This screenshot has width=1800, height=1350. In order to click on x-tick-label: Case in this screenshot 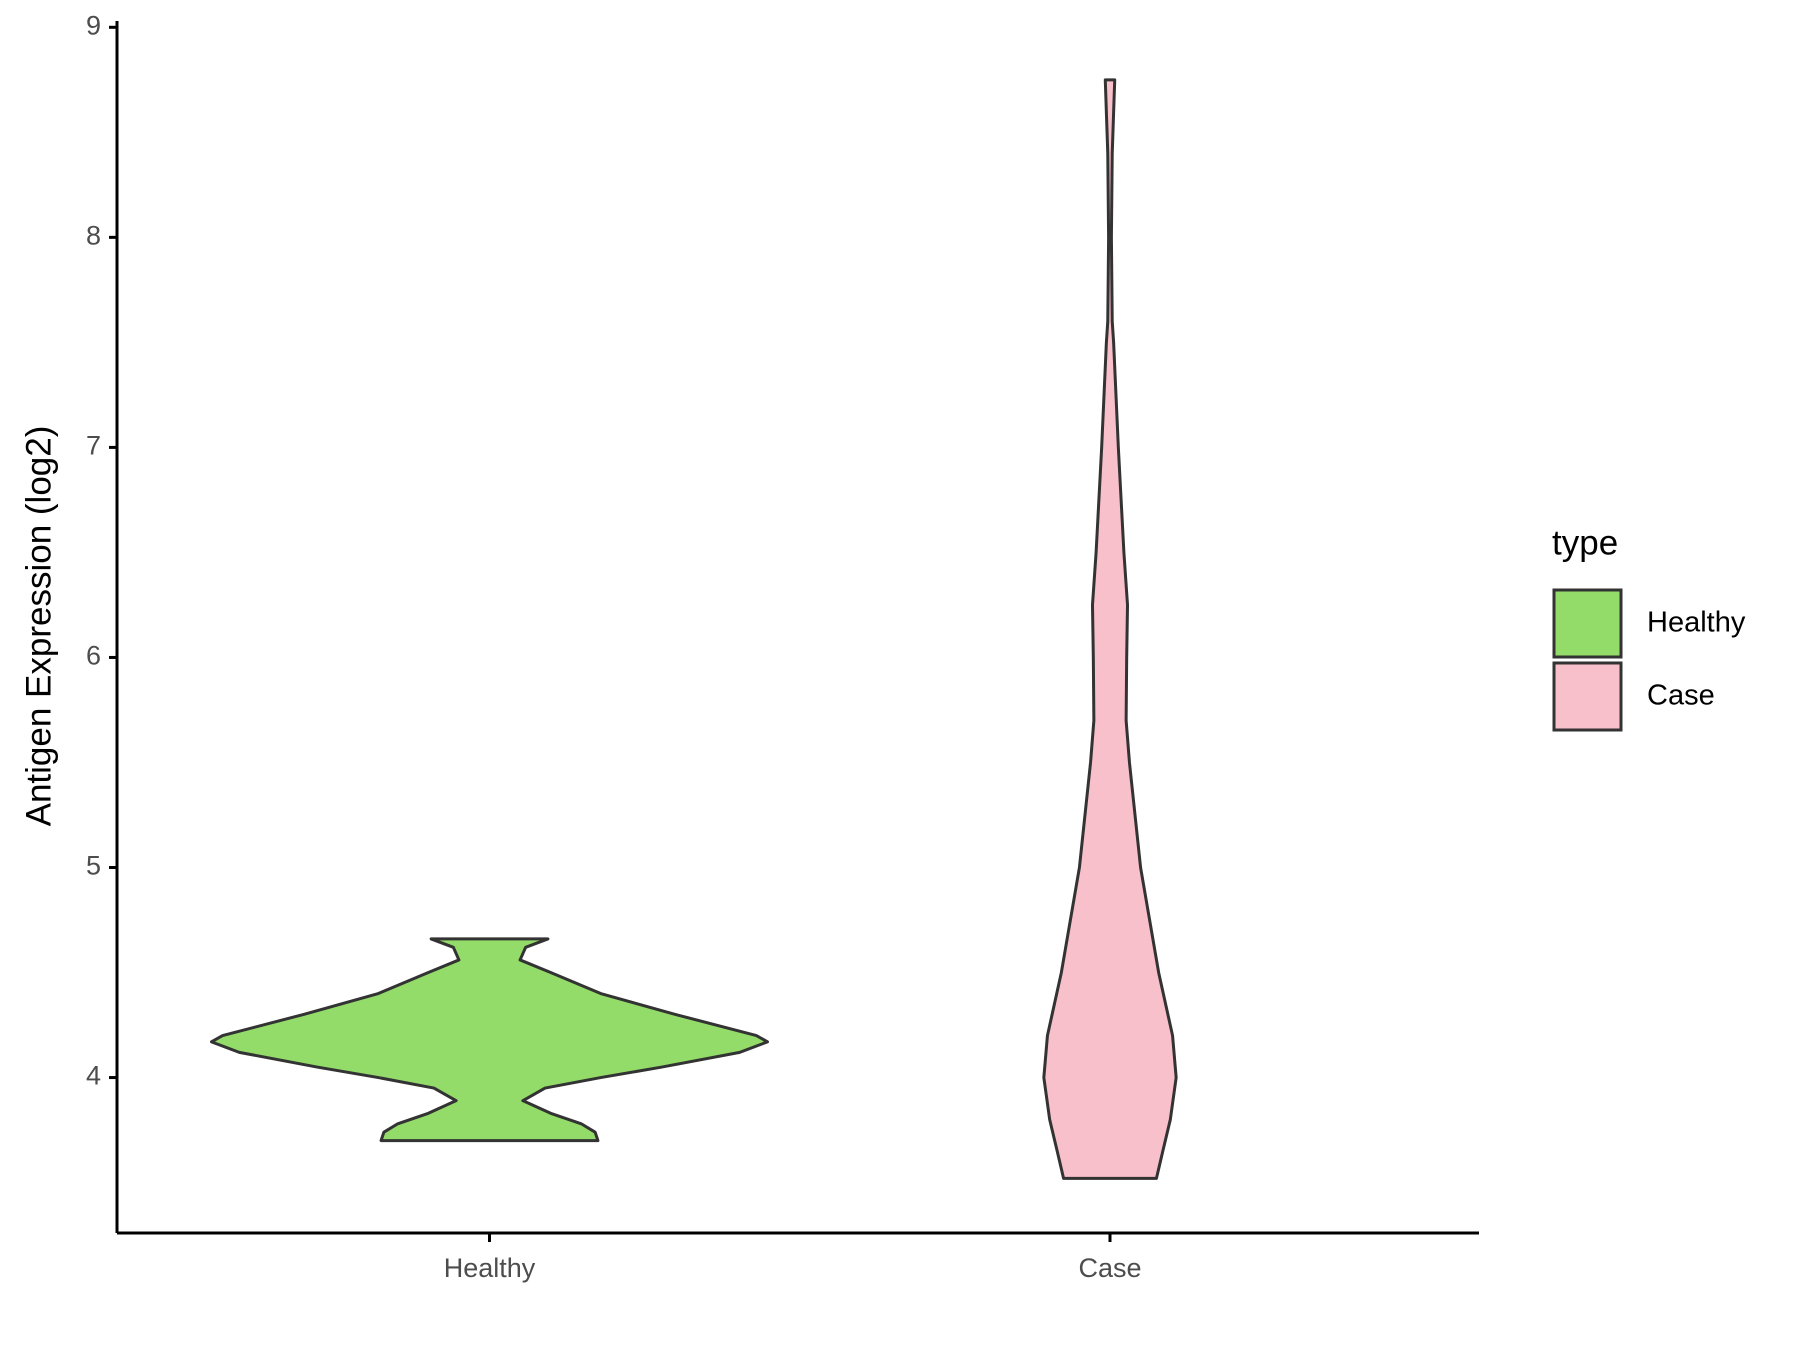, I will do `click(1109, 1268)`.